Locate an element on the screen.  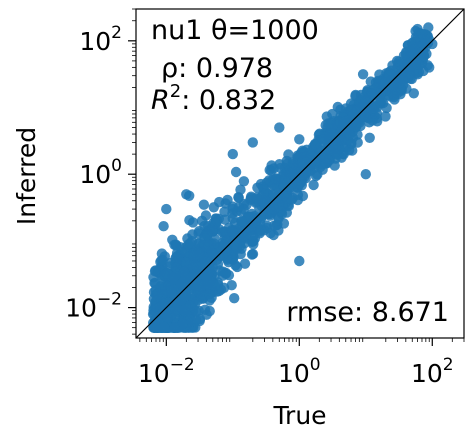
y-tick-label: 10⁰ is located at coordinates (100, 172).